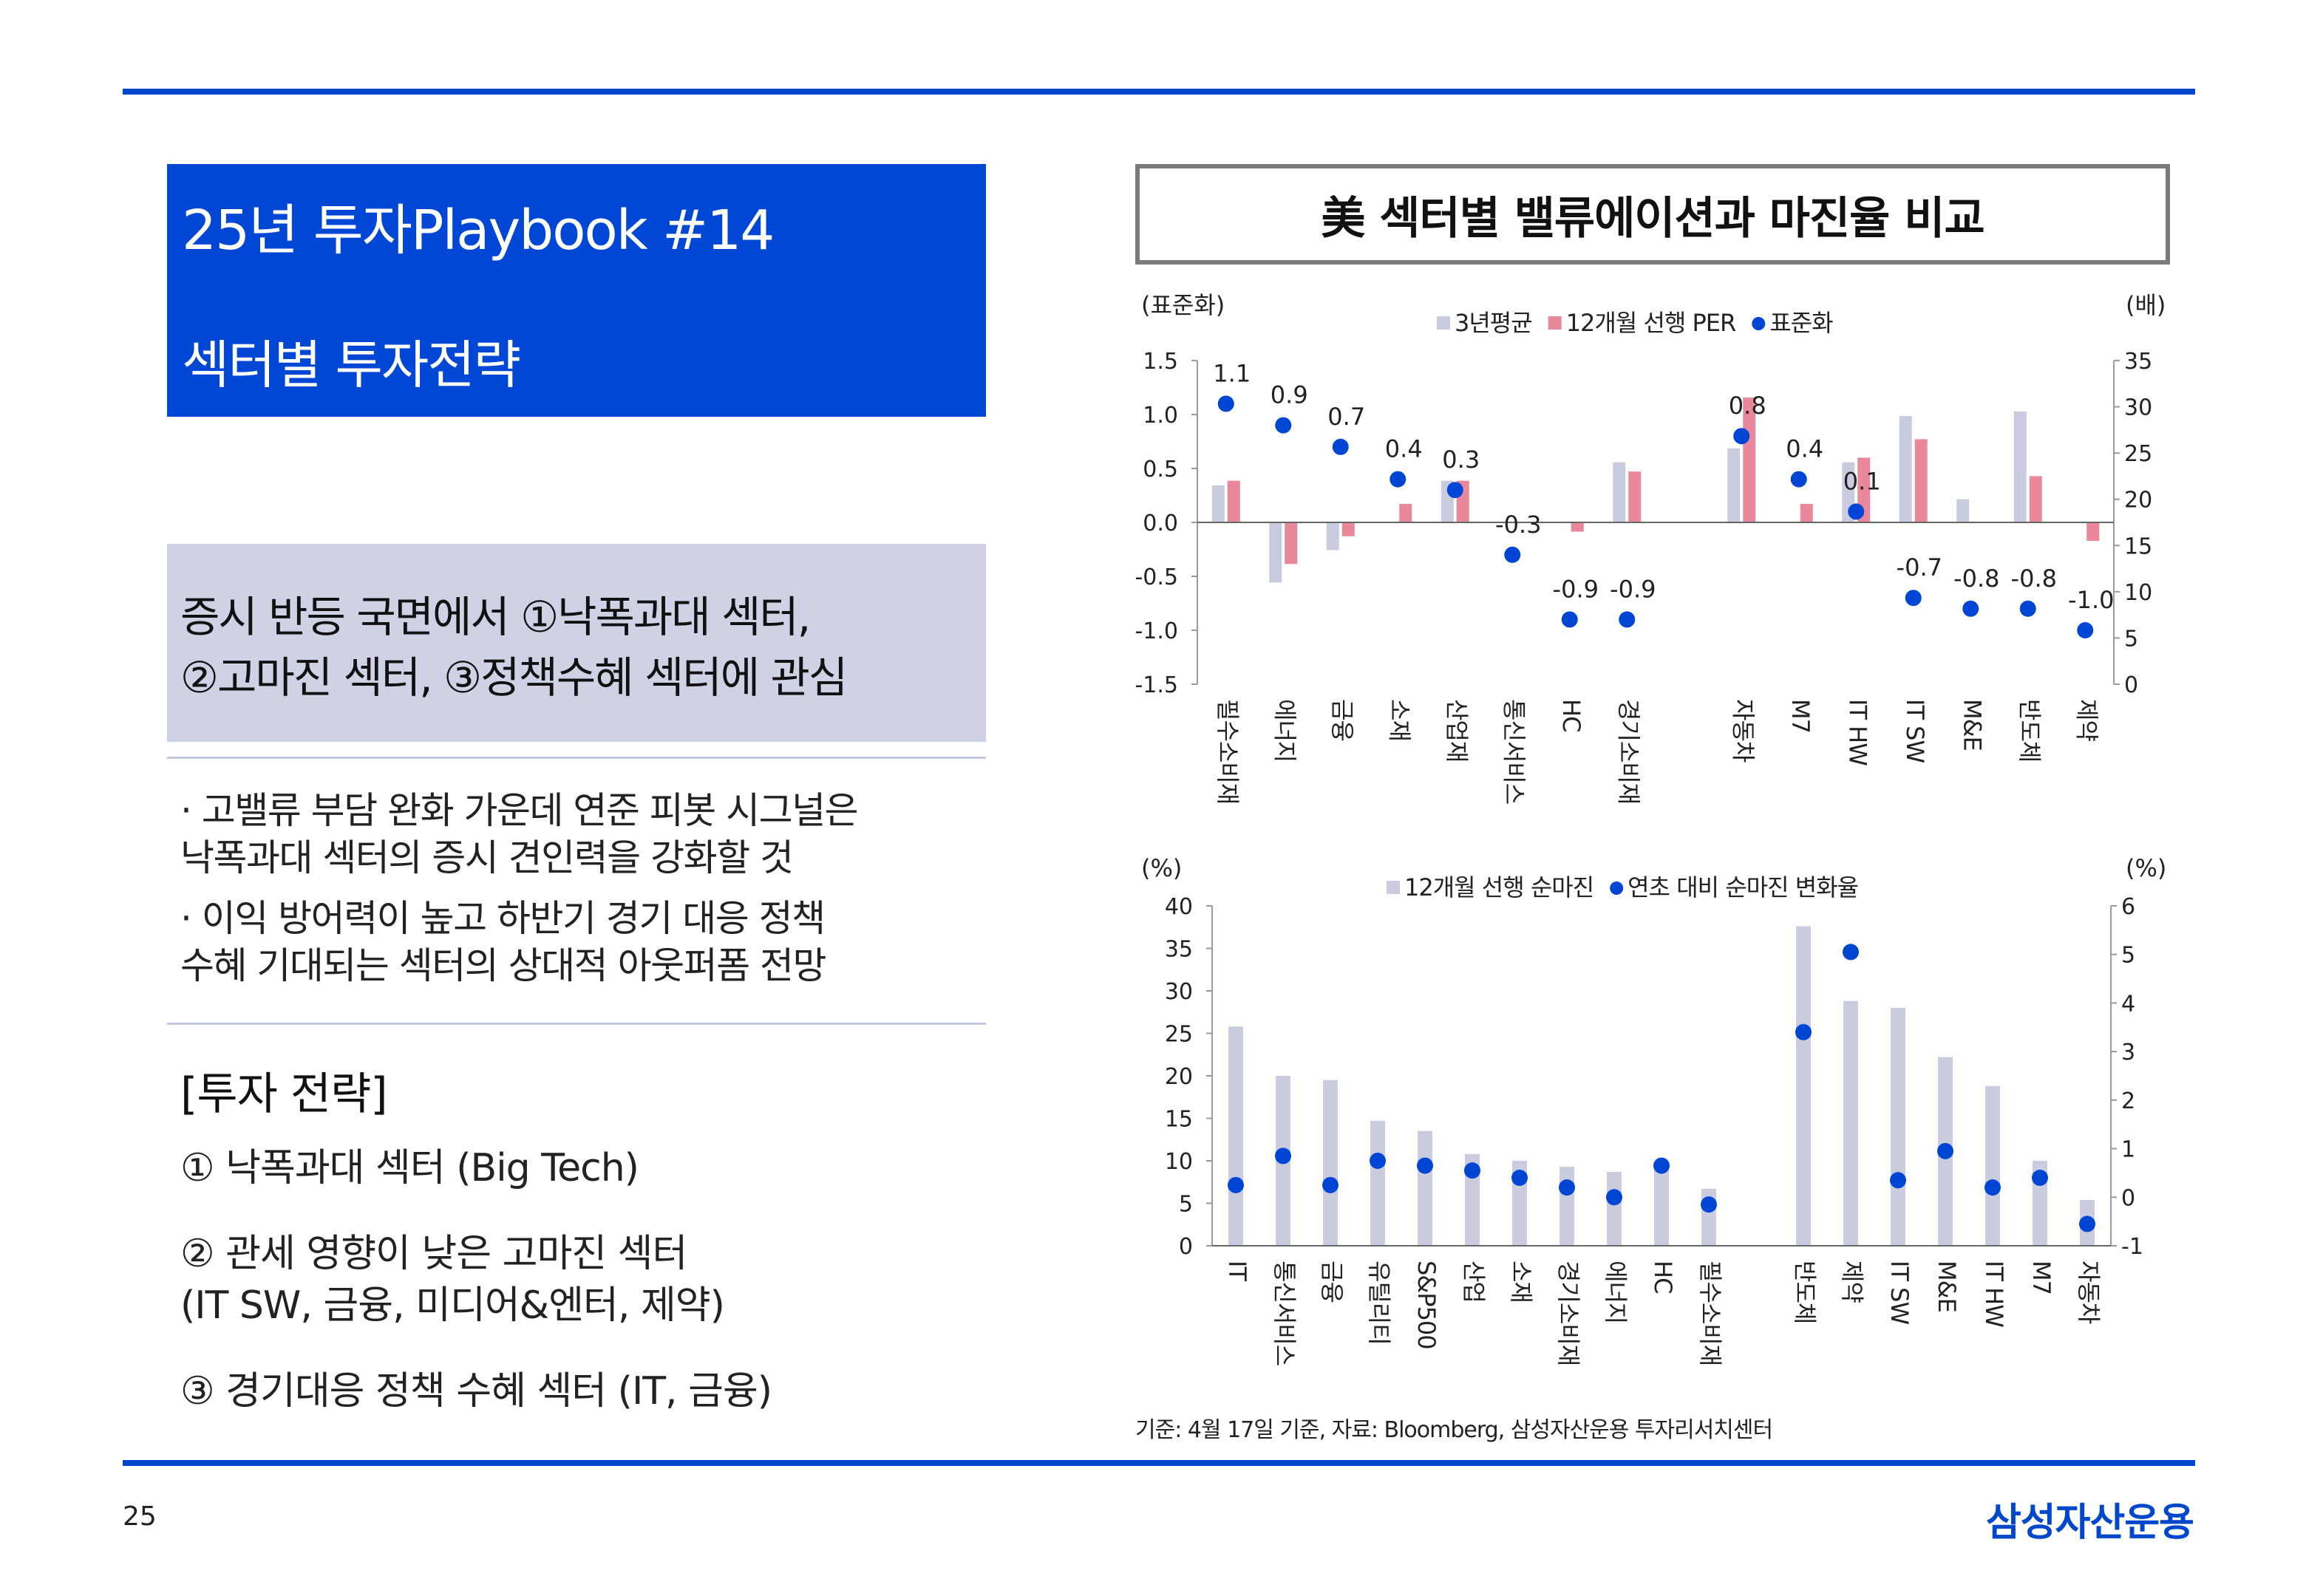 The width and height of the screenshot is (2306, 1596). I want to click on legend-label: 3년평균, so click(1494, 323).